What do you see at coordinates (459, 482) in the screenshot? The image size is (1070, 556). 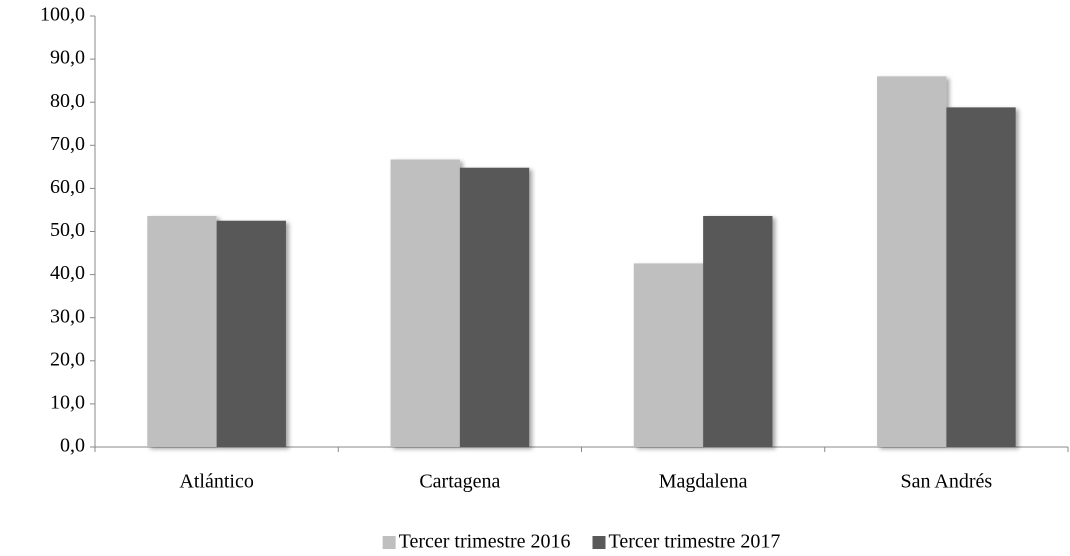 I see `x-tick-label: Cartagena` at bounding box center [459, 482].